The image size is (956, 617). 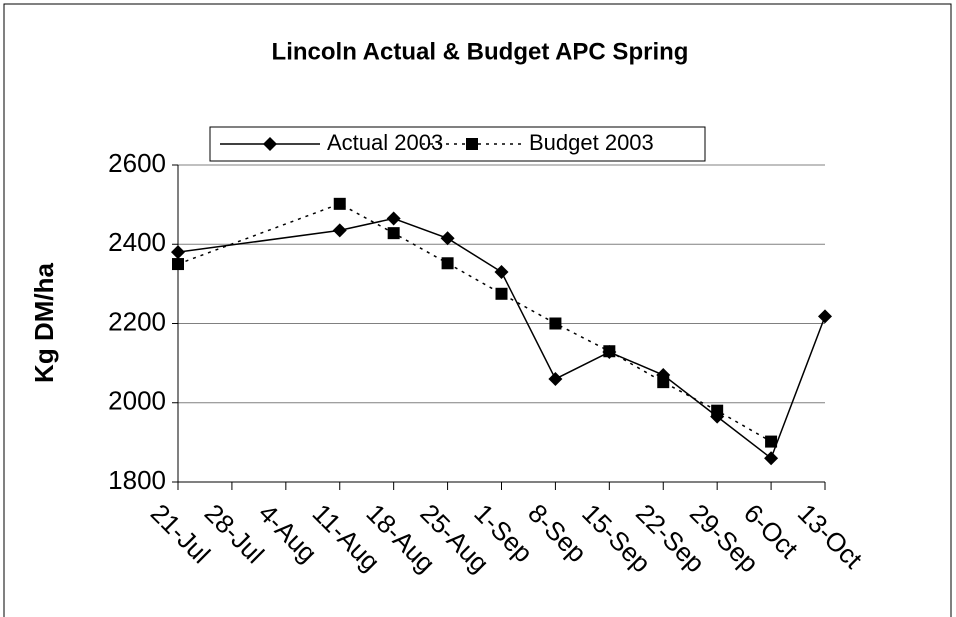 I want to click on y-axis-label: Kg DM/ha, so click(x=44, y=323).